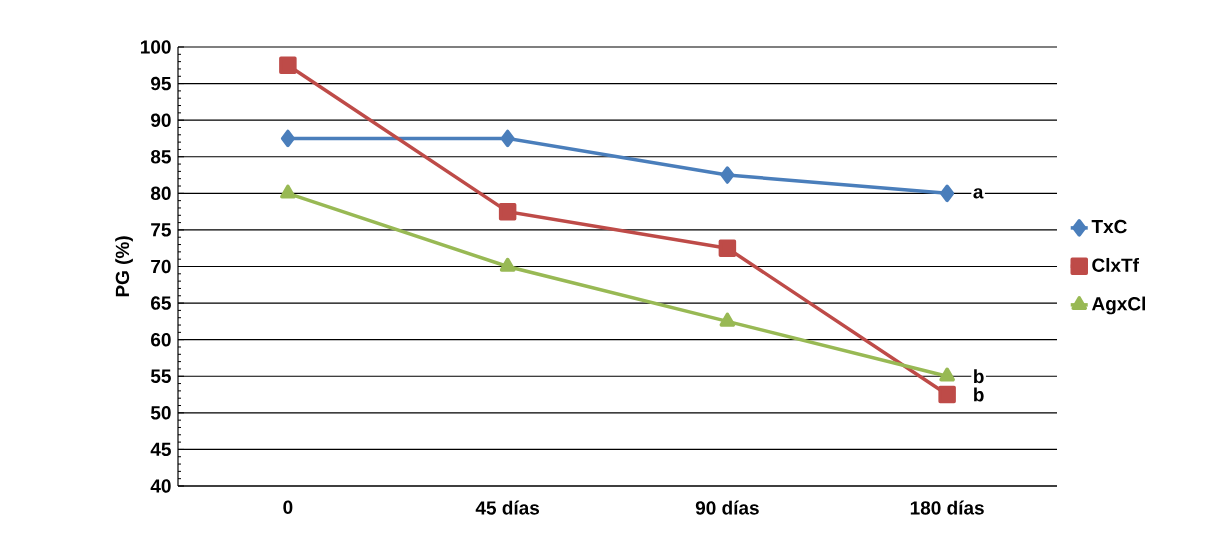 This screenshot has width=1216, height=533. I want to click on legend-label: ClxTf, so click(1116, 264).